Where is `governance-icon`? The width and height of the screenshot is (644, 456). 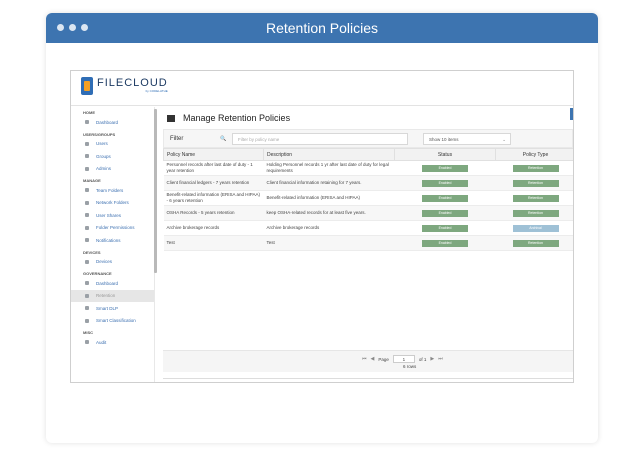 governance-icon is located at coordinates (87, 283).